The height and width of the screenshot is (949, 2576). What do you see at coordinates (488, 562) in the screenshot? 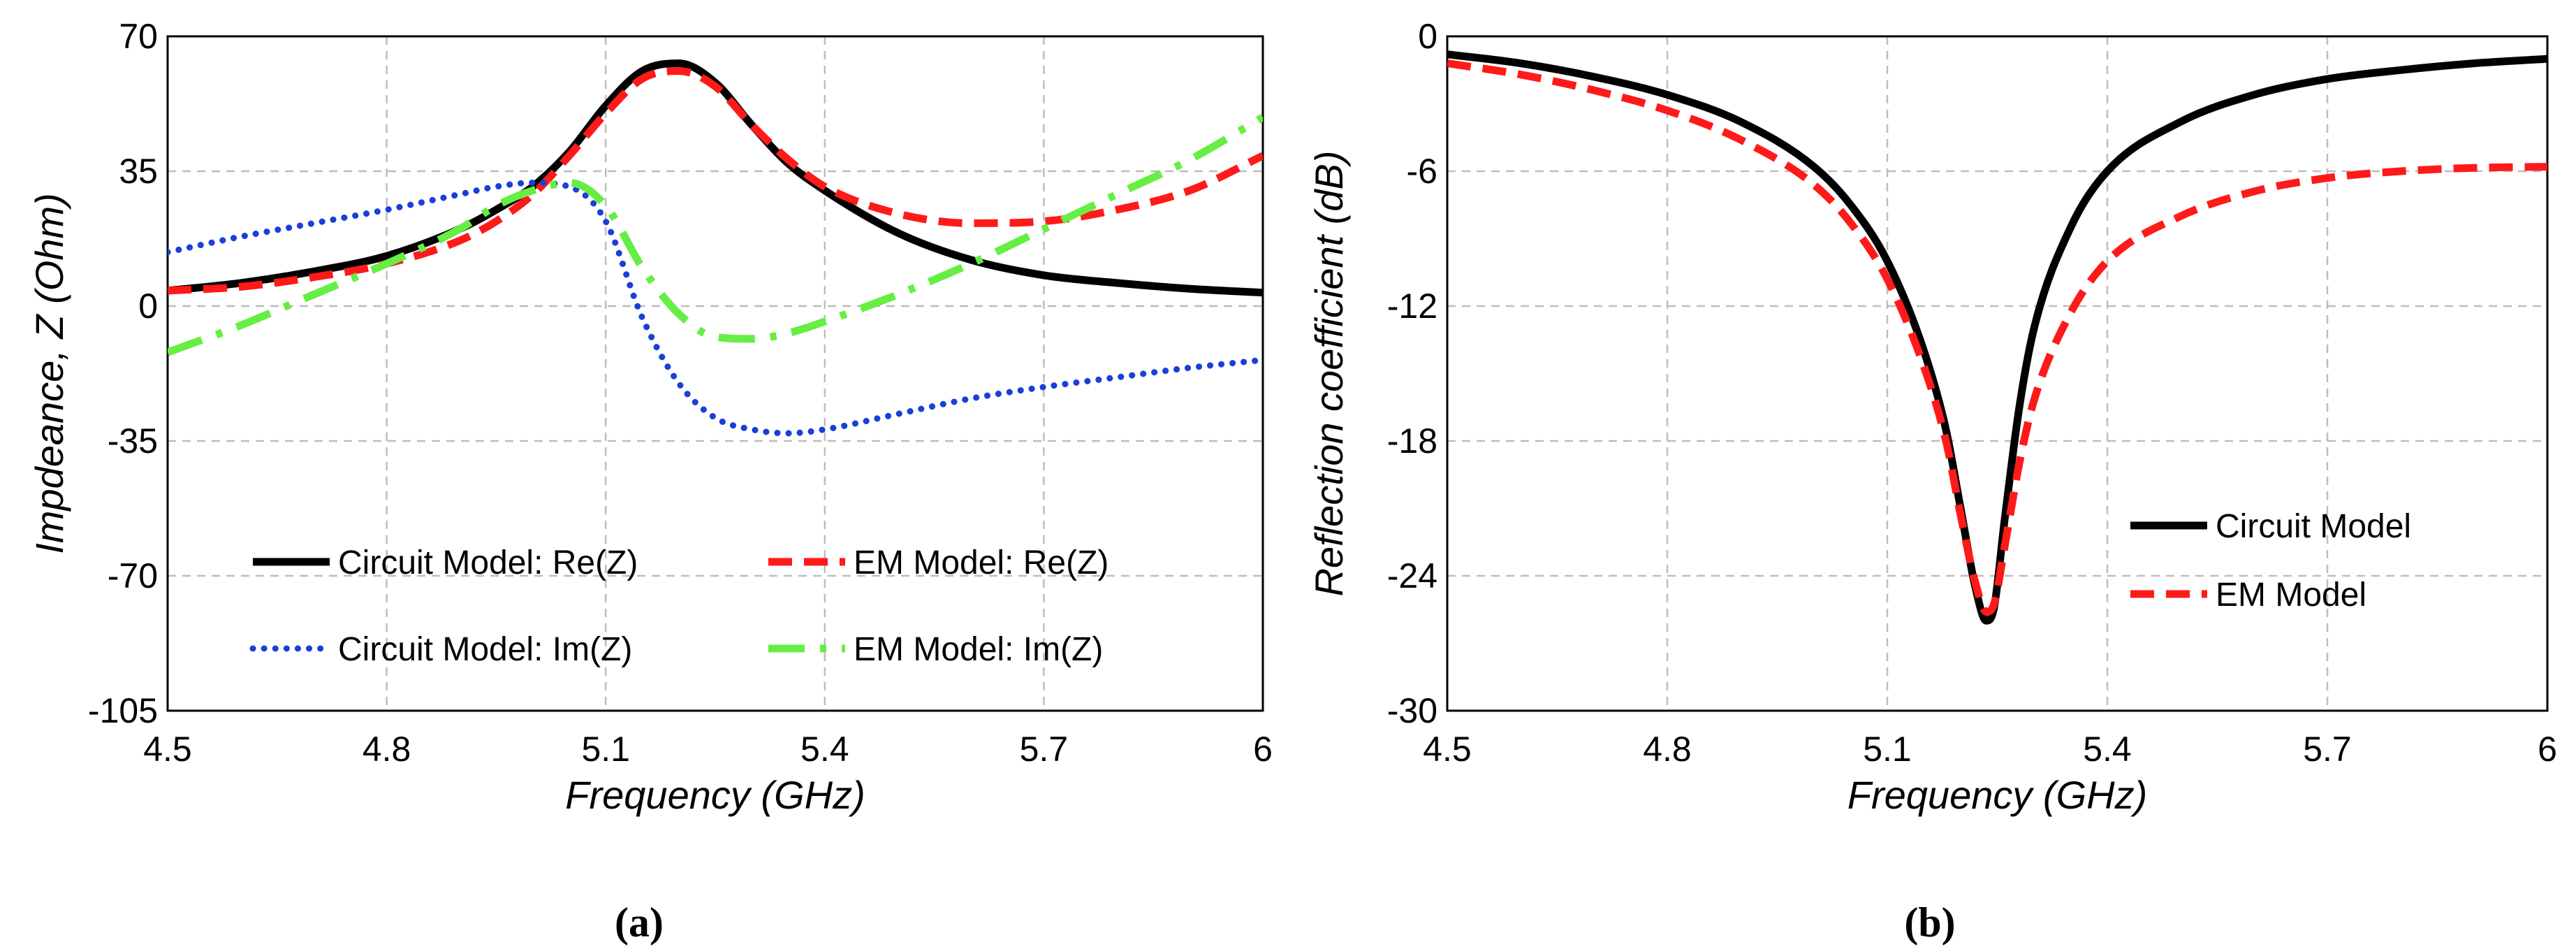
I see `legend-label-0: Circuit Model: Re(Z)` at bounding box center [488, 562].